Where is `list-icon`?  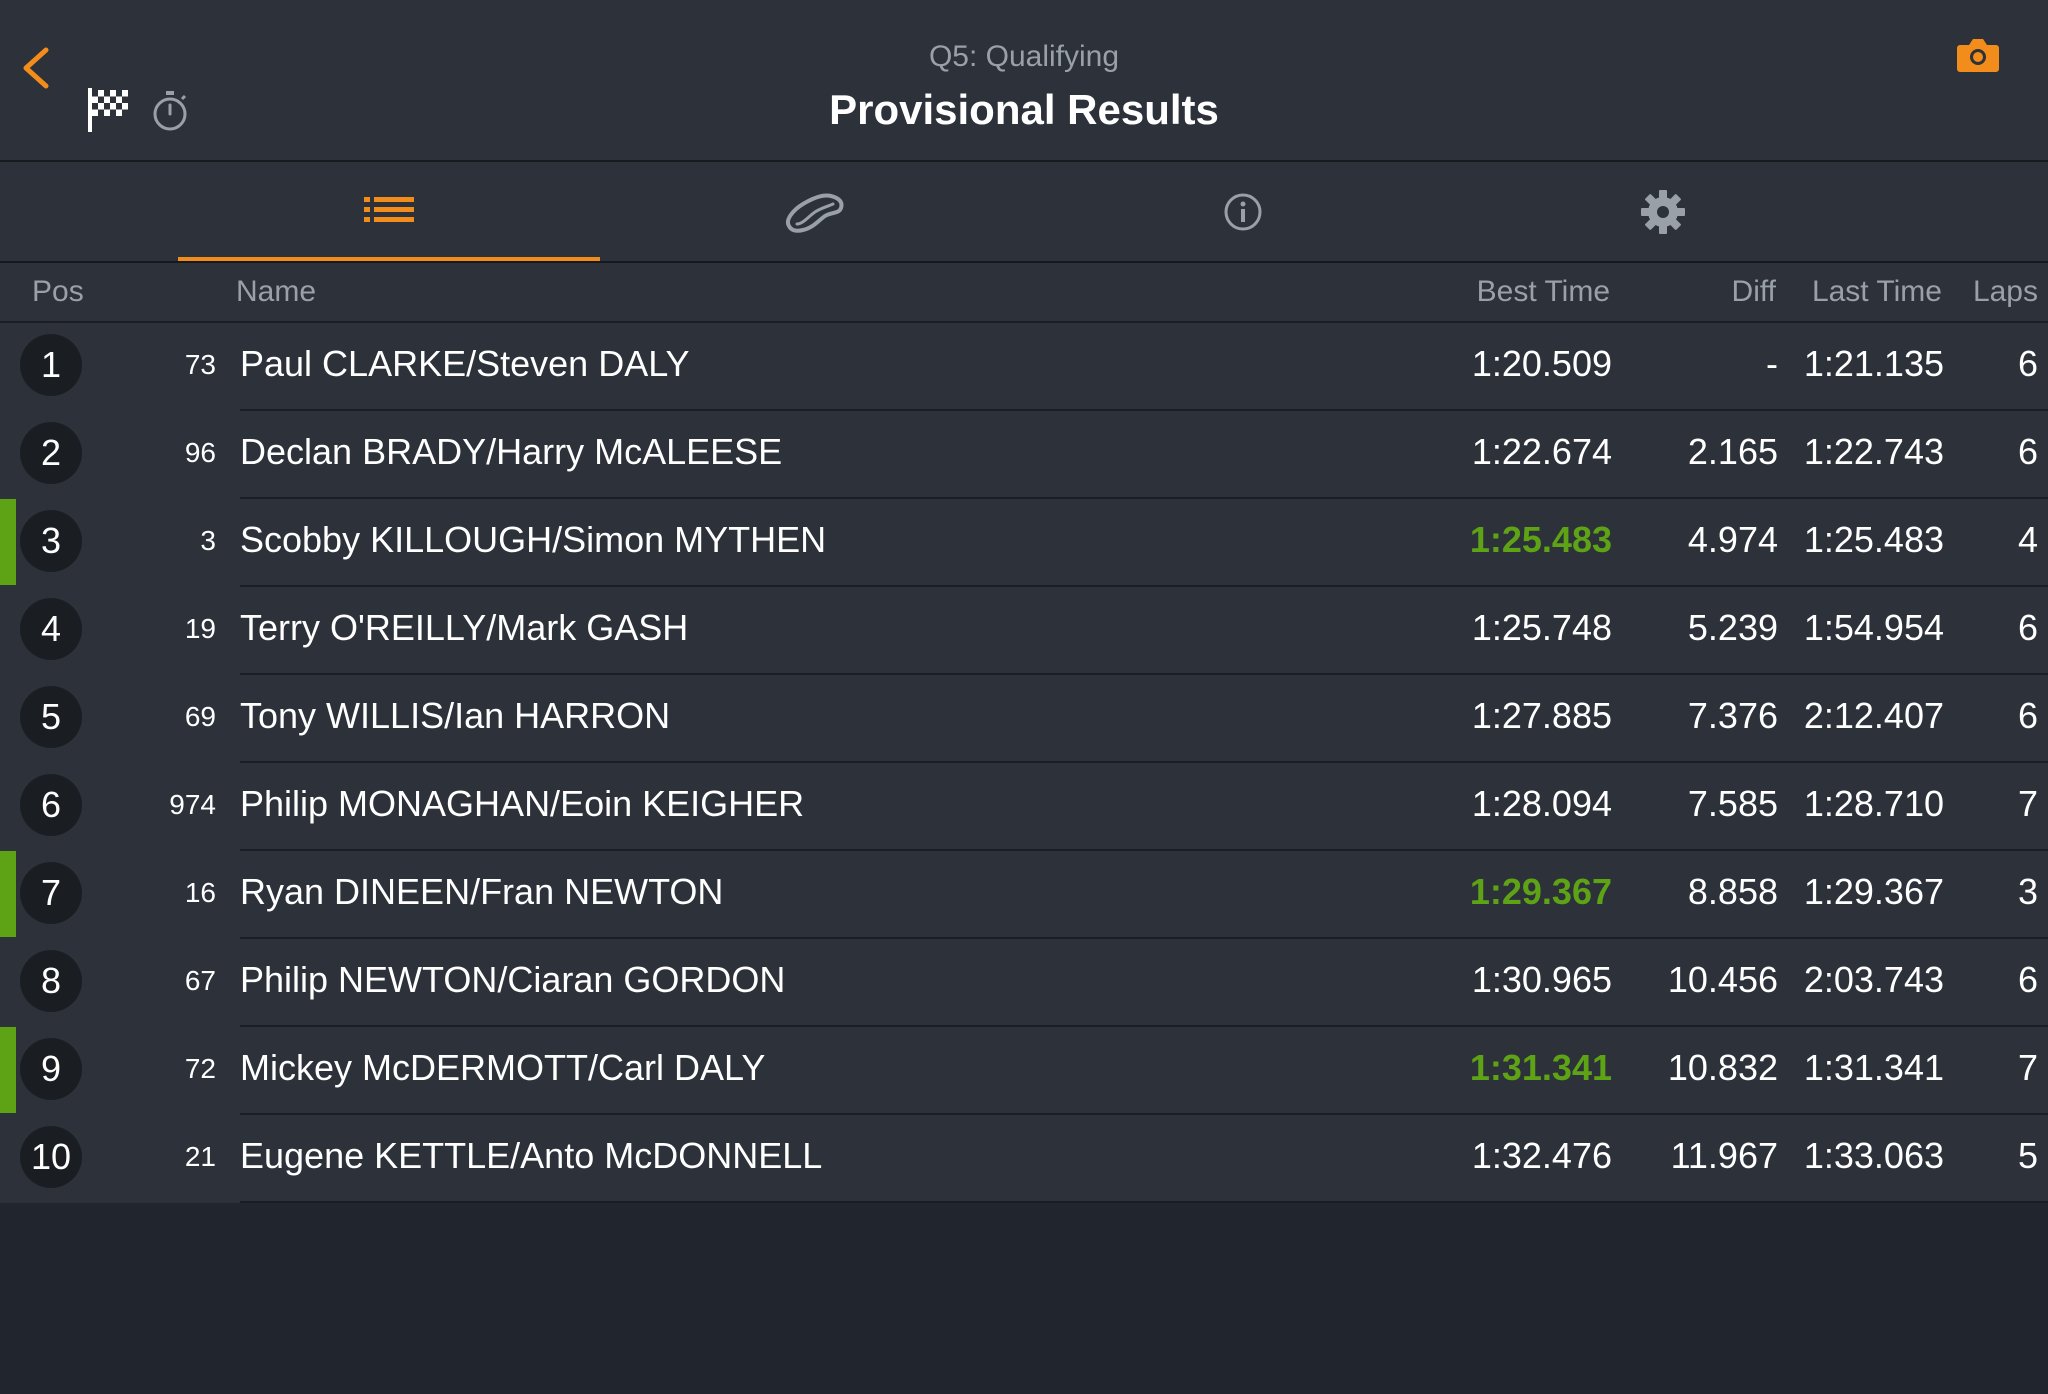
list-icon is located at coordinates (389, 209).